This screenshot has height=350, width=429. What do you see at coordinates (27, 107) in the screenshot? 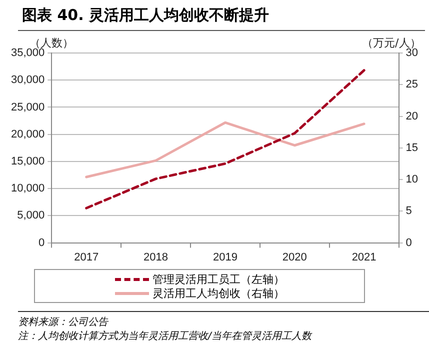
I see `y-tick-label: 25,000` at bounding box center [27, 107].